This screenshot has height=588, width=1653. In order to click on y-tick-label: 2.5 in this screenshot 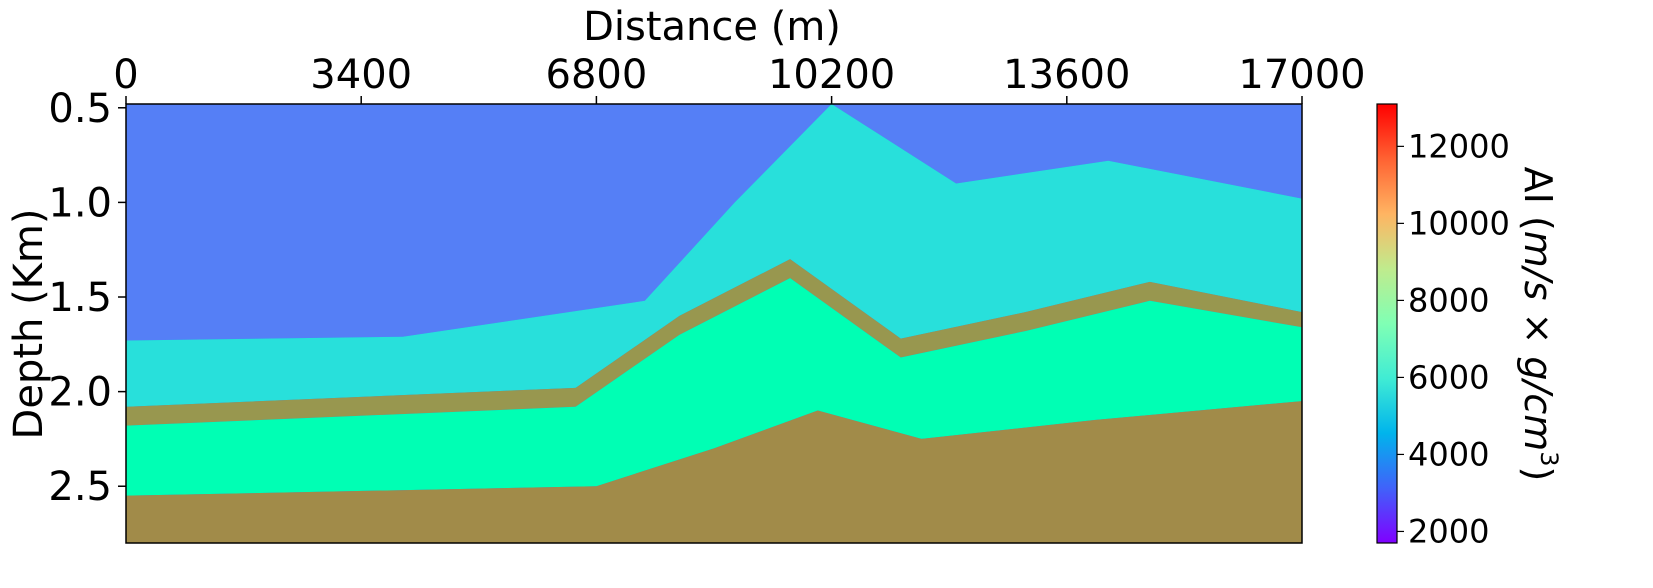, I will do `click(80, 487)`.